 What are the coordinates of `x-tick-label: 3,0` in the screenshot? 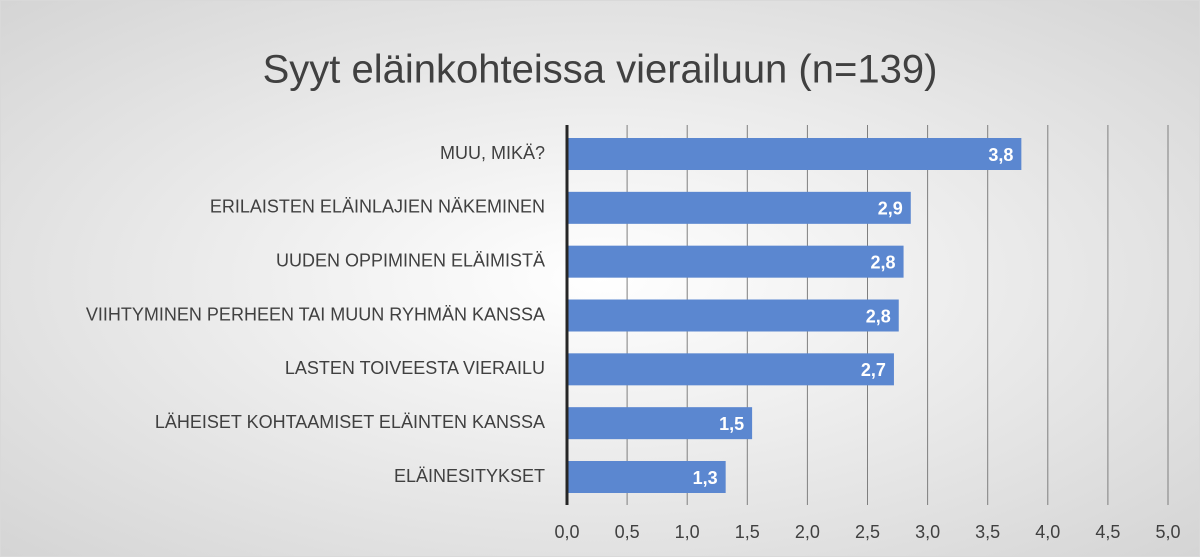 It's located at (927, 532).